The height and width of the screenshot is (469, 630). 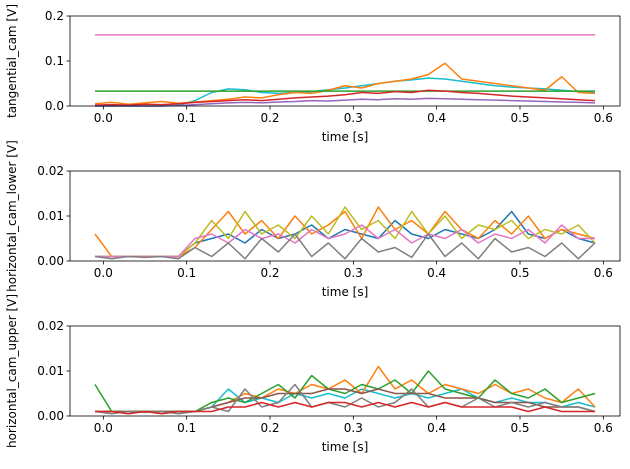 What do you see at coordinates (54, 106) in the screenshot?
I see `y-tick-label: 0.0` at bounding box center [54, 106].